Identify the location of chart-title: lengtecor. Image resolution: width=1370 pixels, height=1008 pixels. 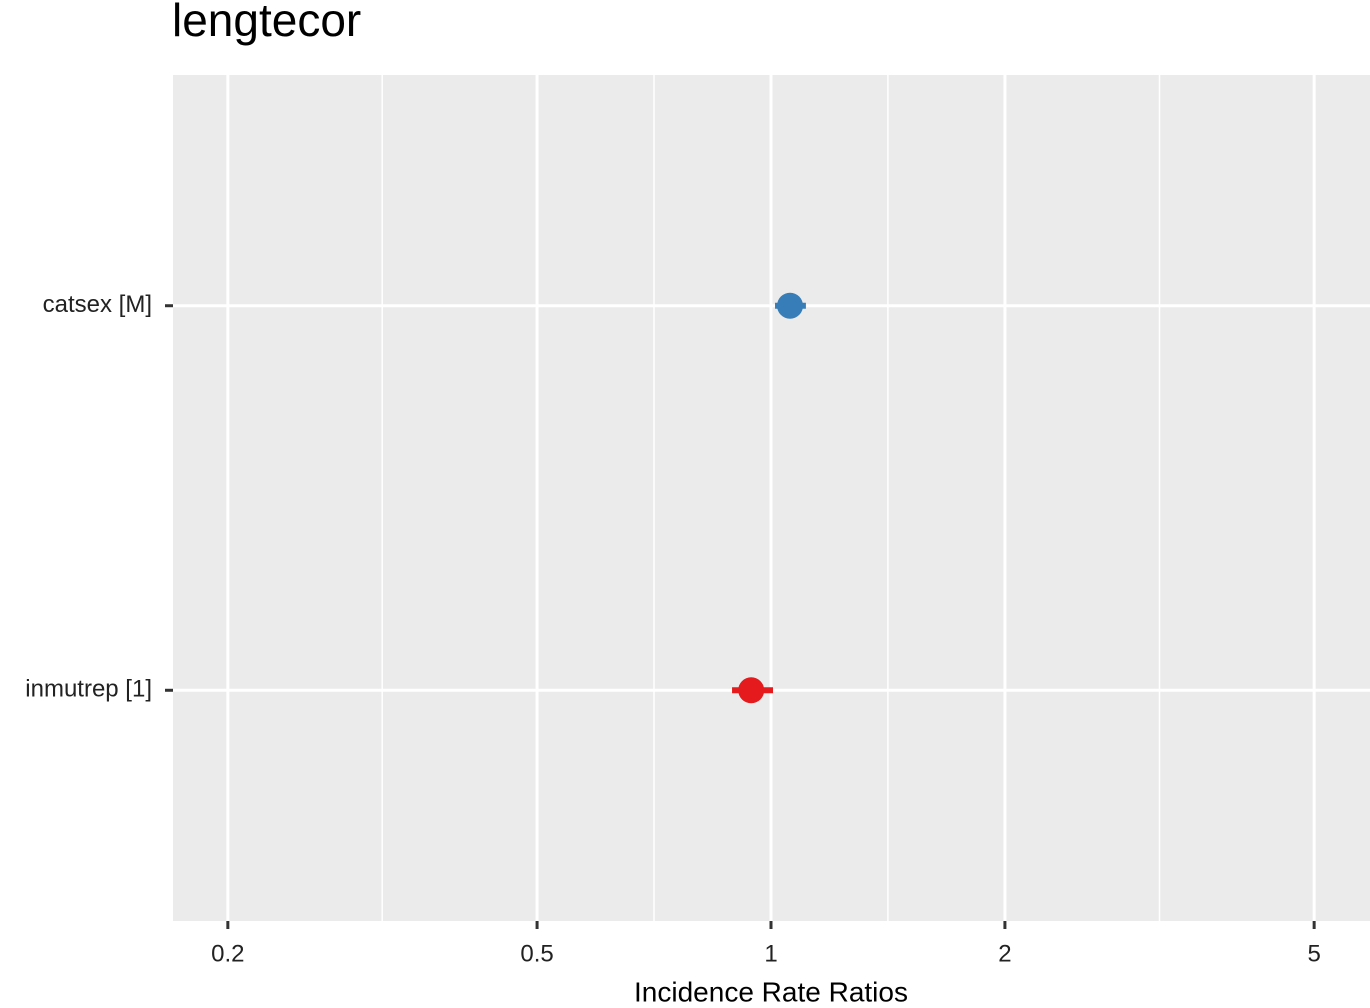
(266, 23).